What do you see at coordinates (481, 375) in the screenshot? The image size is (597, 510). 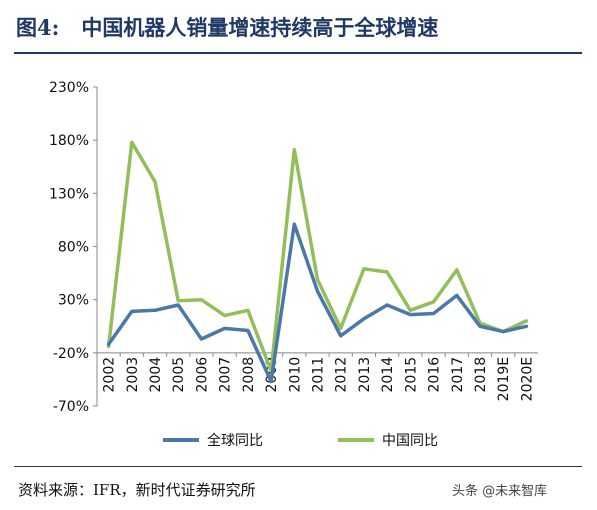 I see `x-tick-label: 2018` at bounding box center [481, 375].